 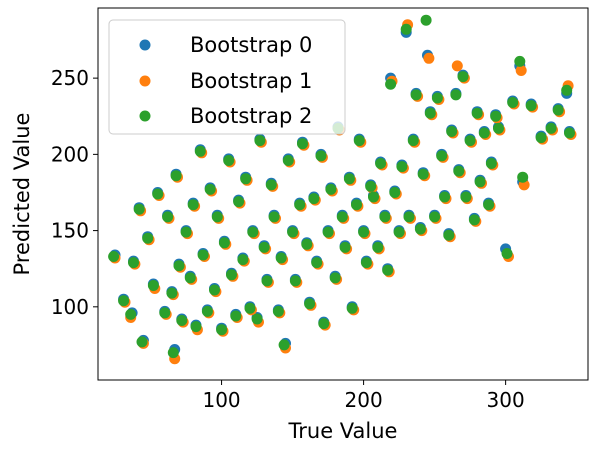 What do you see at coordinates (70, 307) in the screenshot?
I see `y-tick-label: 100` at bounding box center [70, 307].